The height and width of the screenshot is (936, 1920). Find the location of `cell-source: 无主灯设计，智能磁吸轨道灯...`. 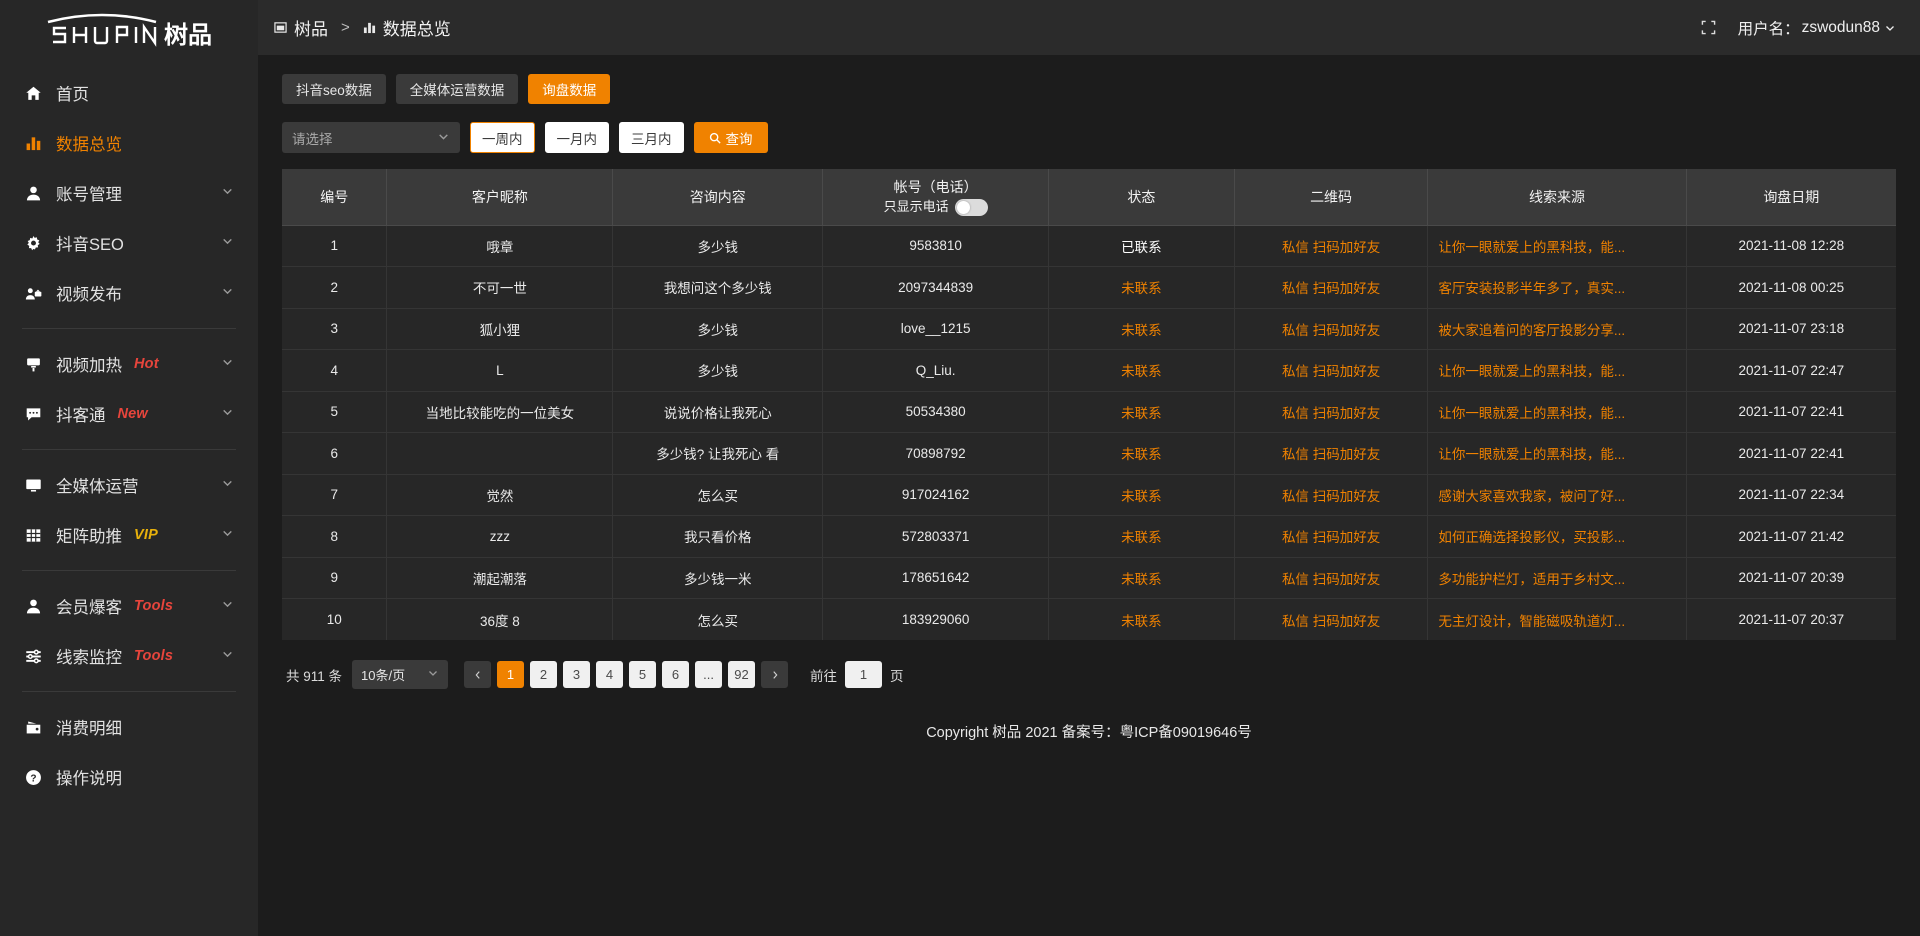

cell-source: 无主灯设计，智能磁吸轨道灯... is located at coordinates (1557, 619).